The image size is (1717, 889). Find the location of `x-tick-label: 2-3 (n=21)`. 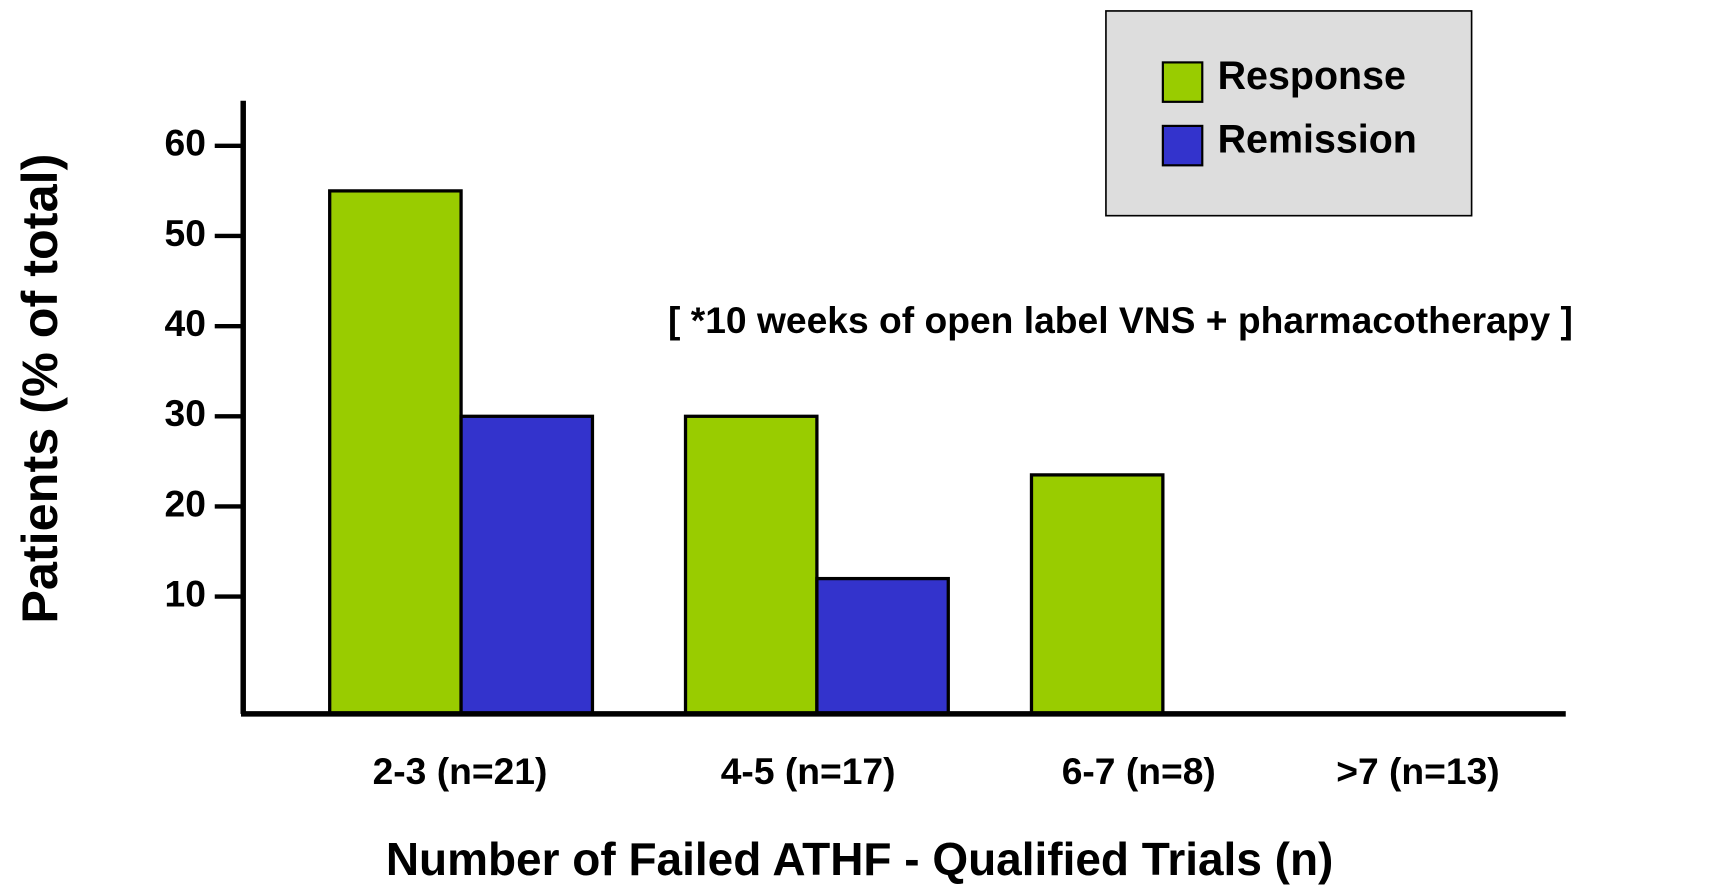

x-tick-label: 2-3 (n=21) is located at coordinates (460, 771).